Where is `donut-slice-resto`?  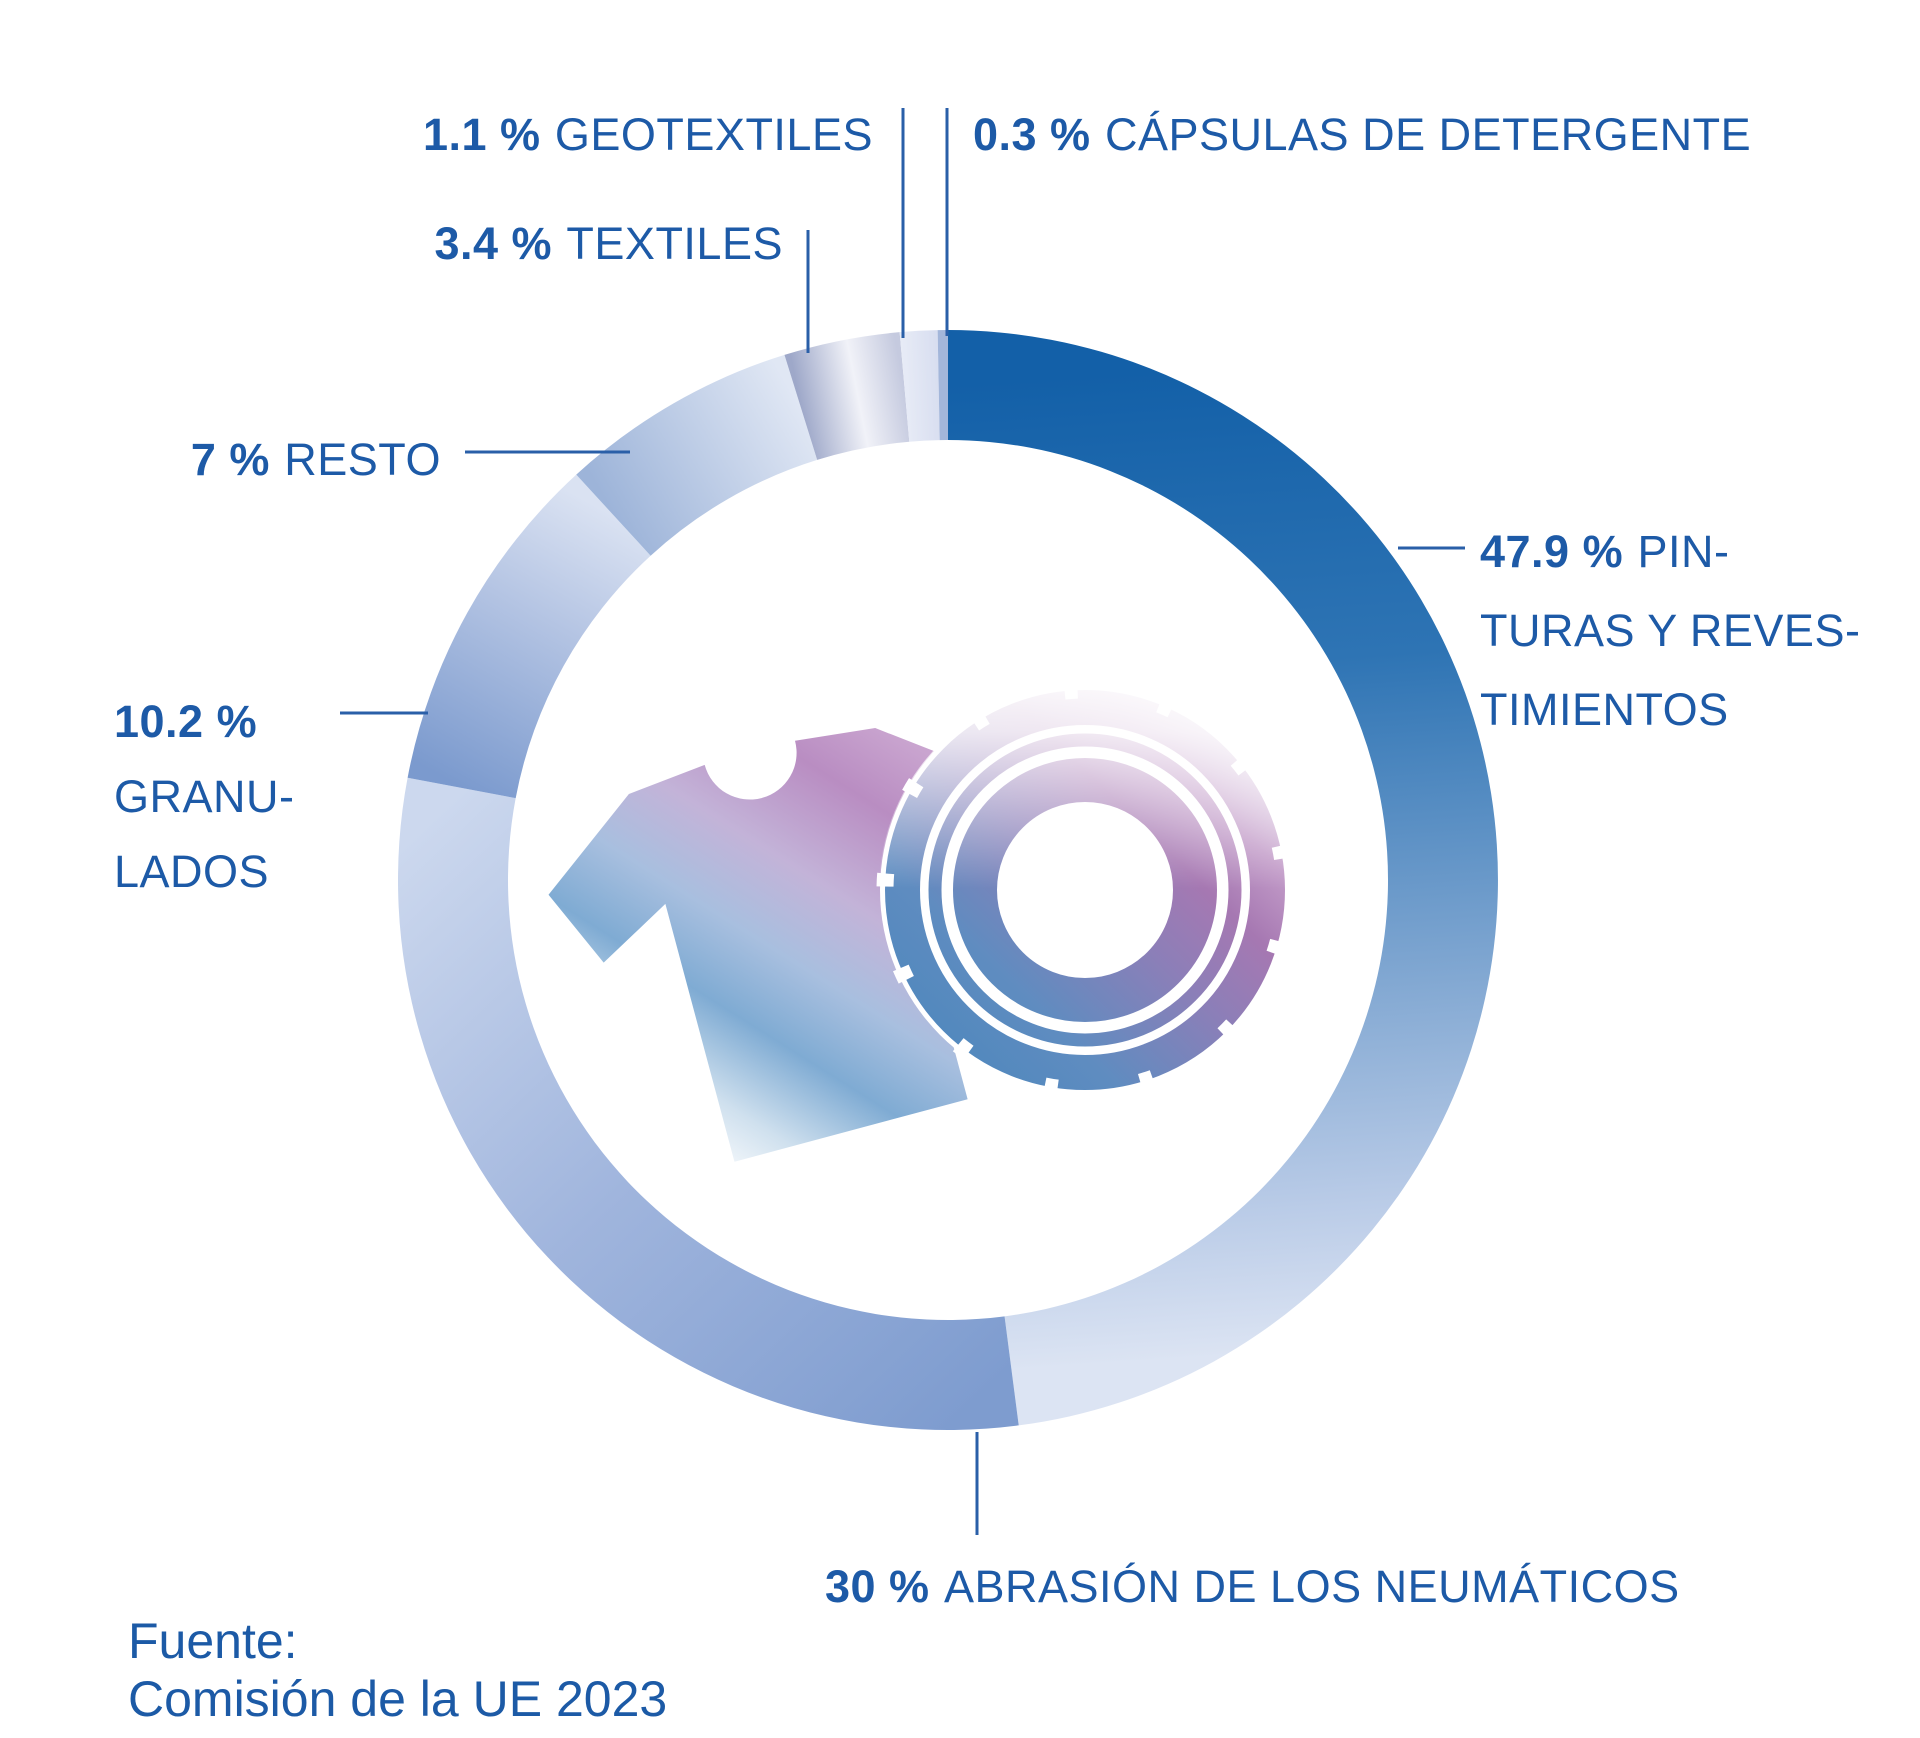 donut-slice-resto is located at coordinates (697, 455).